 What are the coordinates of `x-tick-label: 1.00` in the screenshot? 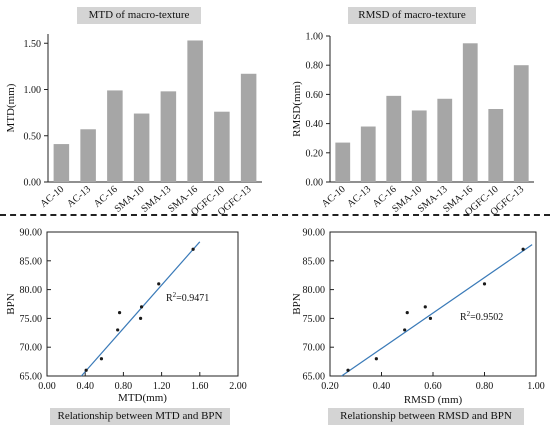 It's located at (536, 386).